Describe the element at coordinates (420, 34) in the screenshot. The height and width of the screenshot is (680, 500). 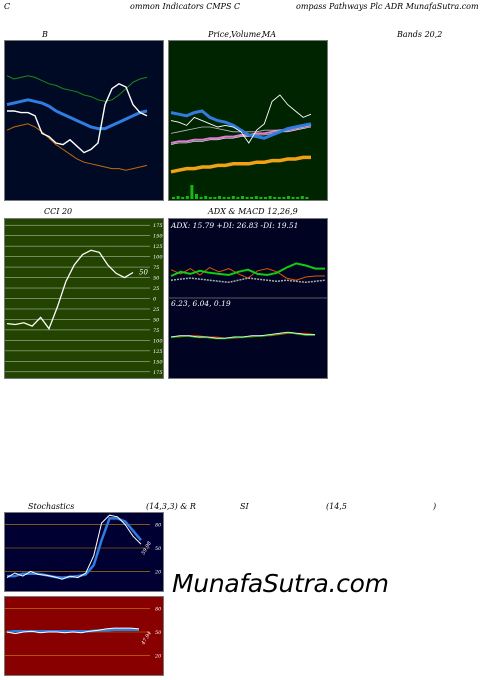
I see `bands-title: Bands 20,2` at that location.